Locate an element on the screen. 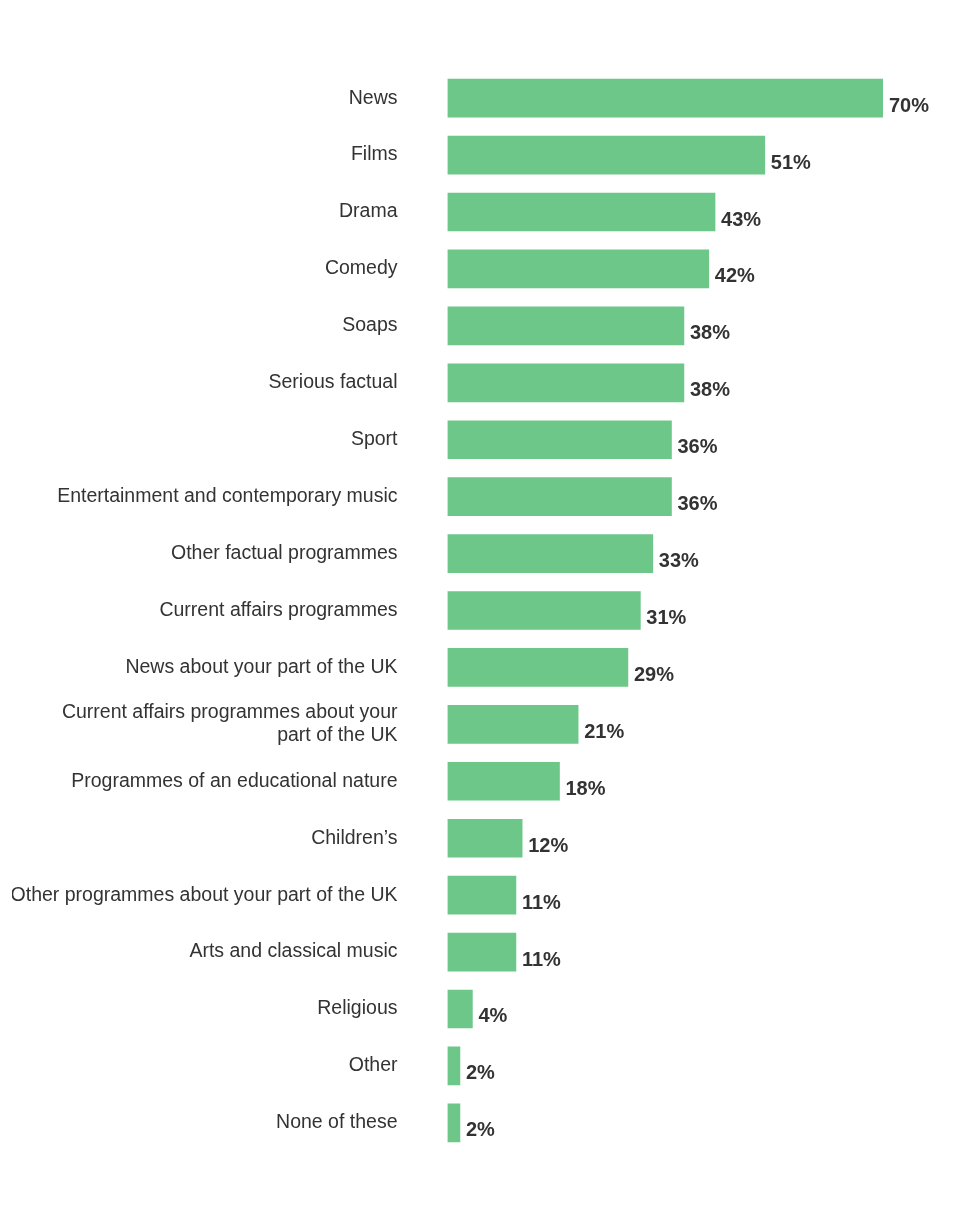 The width and height of the screenshot is (953, 1221). y-tick-label: Serious factual is located at coordinates (333, 381).